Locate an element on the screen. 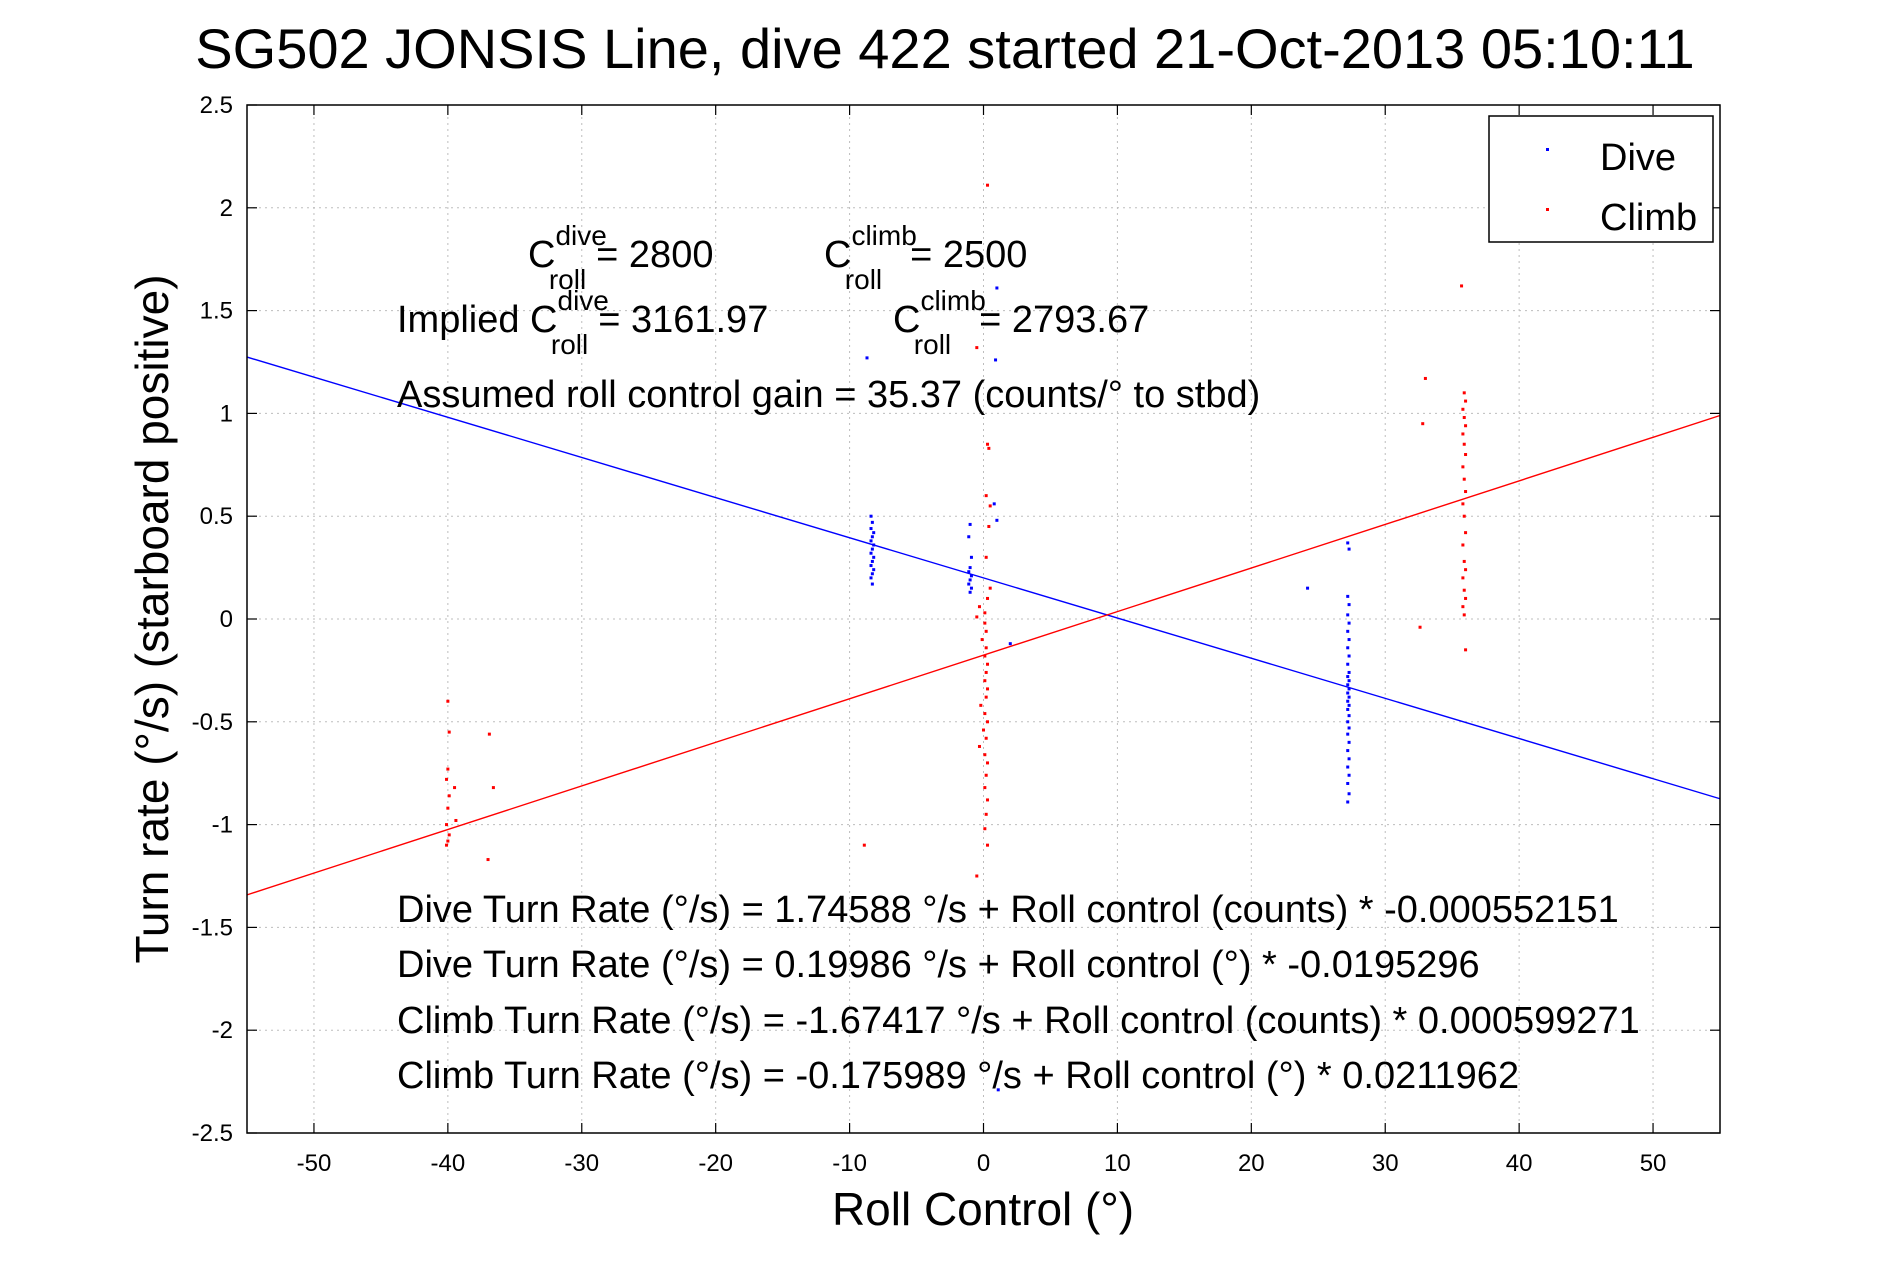  y-tick-label: 1.5 is located at coordinates (216, 311).